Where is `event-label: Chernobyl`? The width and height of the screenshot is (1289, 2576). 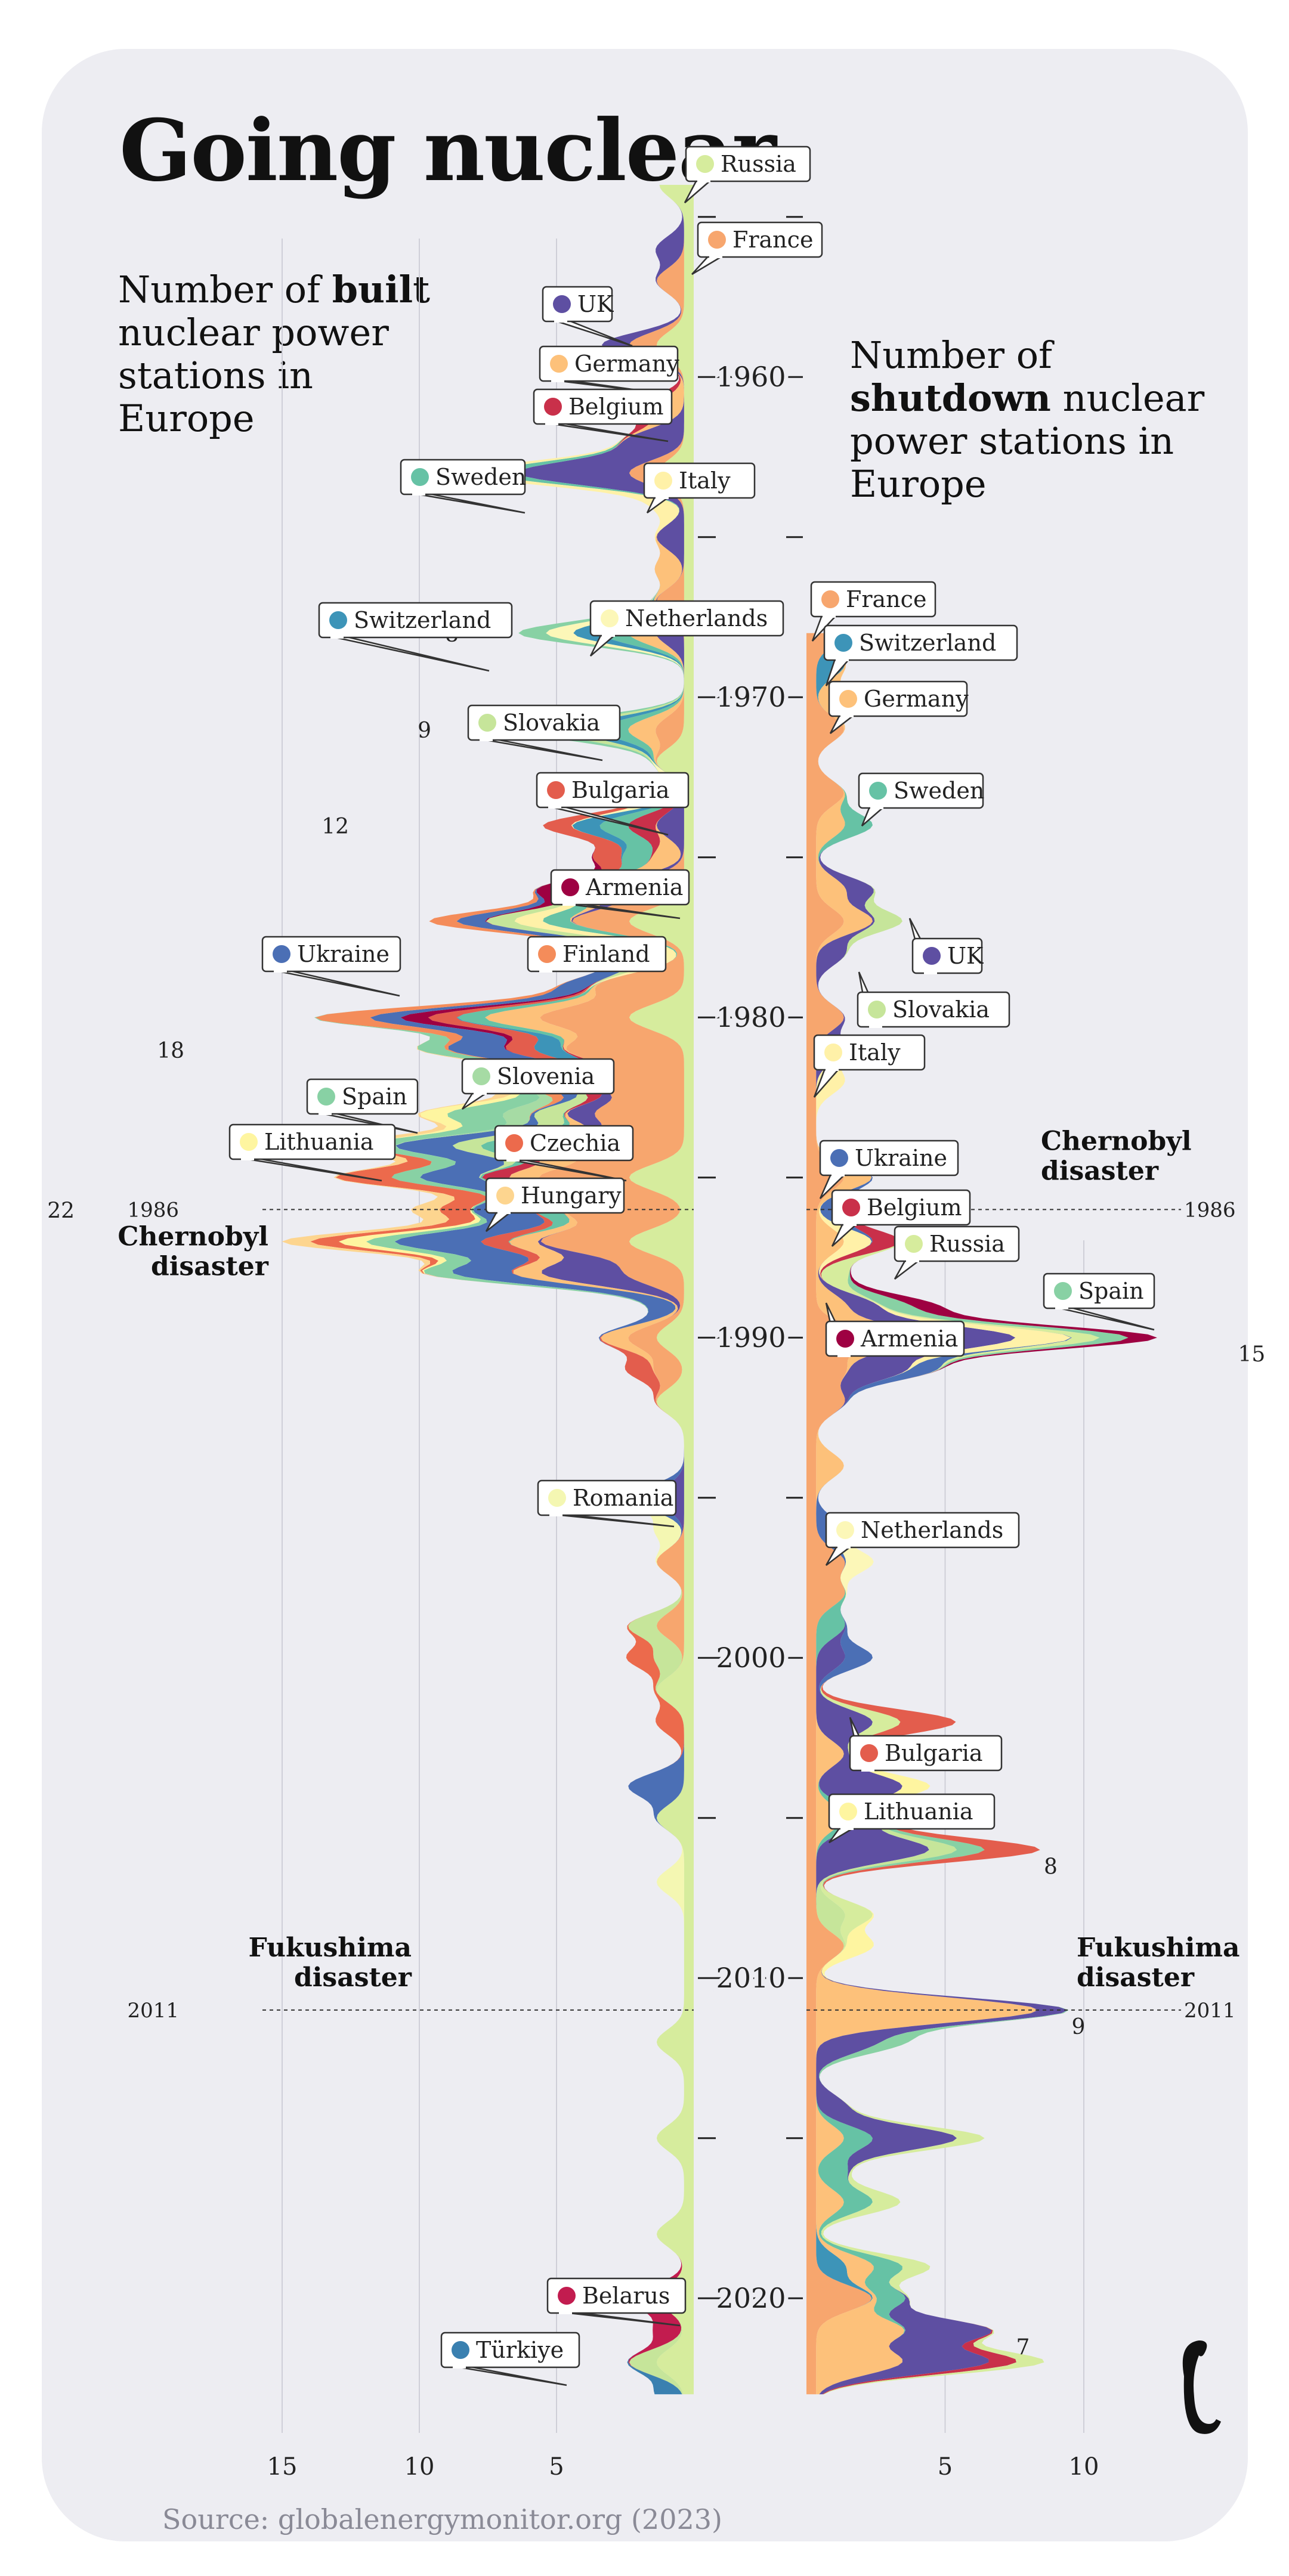 event-label: Chernobyl is located at coordinates (193, 1236).